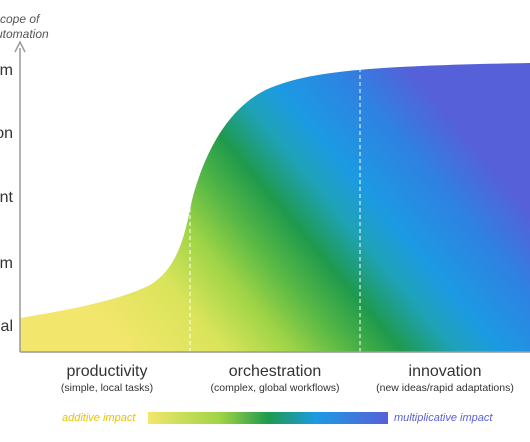 This screenshot has width=530, height=442. I want to click on phase-name: productivity, so click(107, 371).